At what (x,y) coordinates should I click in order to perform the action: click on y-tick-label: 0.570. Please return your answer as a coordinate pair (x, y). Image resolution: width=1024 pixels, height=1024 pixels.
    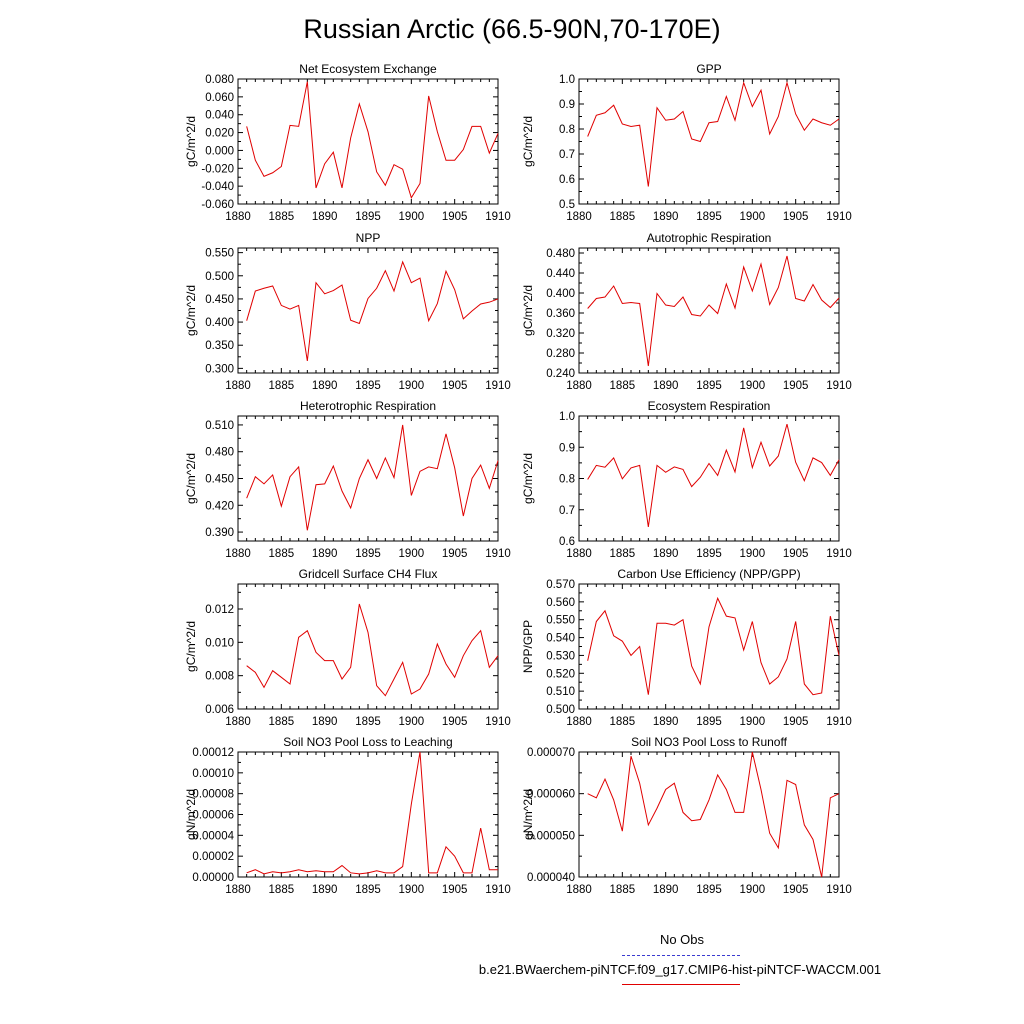
    Looking at the image, I should click on (560, 585).